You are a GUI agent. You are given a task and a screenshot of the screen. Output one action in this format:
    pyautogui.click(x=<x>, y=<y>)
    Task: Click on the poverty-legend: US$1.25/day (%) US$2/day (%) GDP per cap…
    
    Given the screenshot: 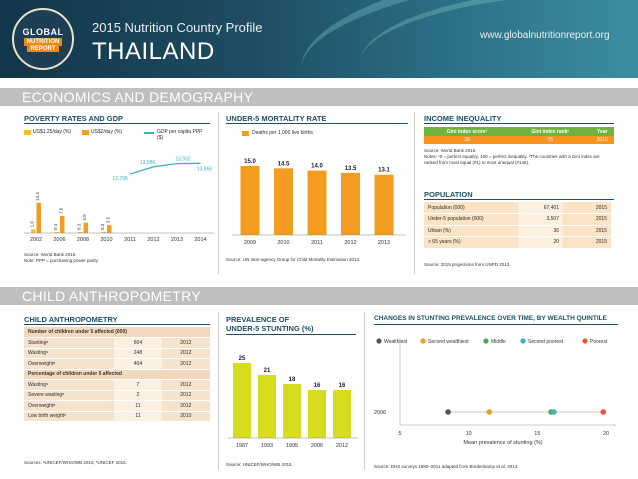 What is the action you would take?
    pyautogui.click(x=119, y=139)
    